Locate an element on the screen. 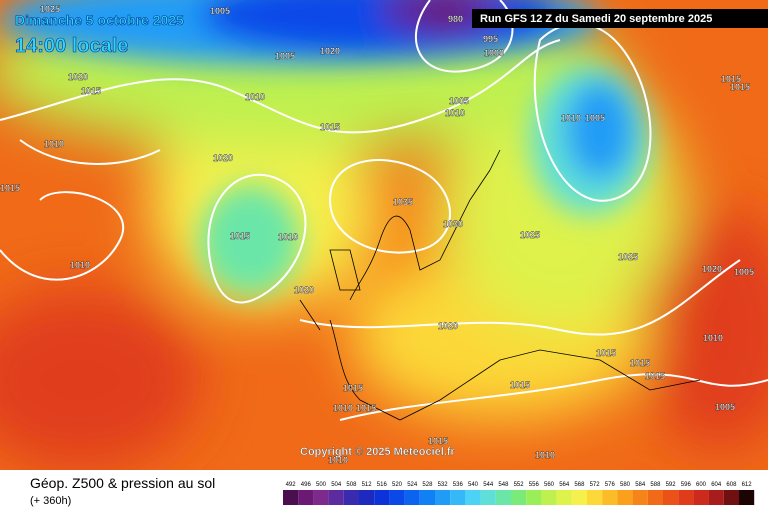 This screenshot has width=768, height=512. scale-label: 612 is located at coordinates (747, 485).